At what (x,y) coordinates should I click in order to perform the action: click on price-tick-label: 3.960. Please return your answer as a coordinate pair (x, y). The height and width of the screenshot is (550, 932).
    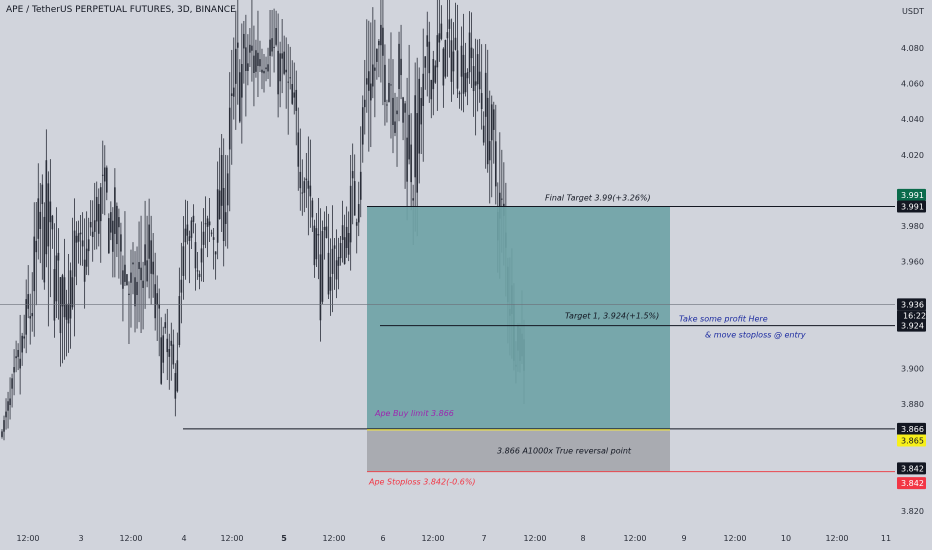
    Looking at the image, I should click on (912, 262).